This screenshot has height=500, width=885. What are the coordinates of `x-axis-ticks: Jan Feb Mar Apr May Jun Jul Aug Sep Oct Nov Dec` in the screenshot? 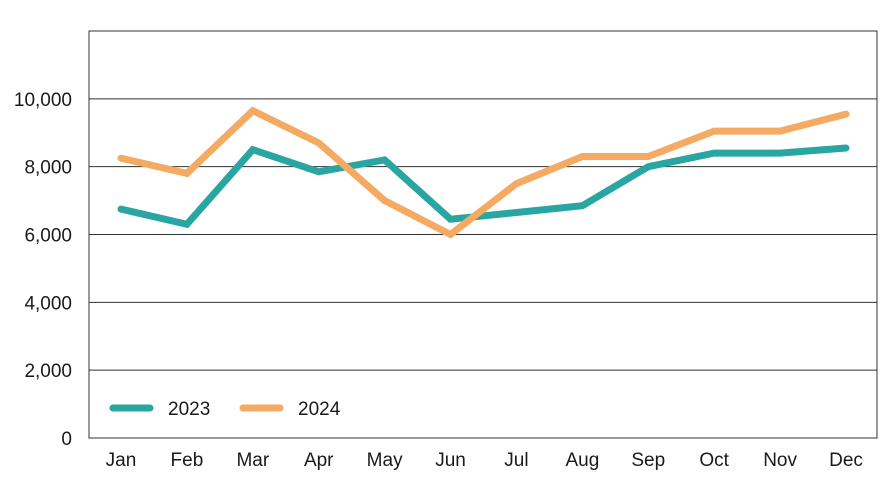 It's located at (484, 460).